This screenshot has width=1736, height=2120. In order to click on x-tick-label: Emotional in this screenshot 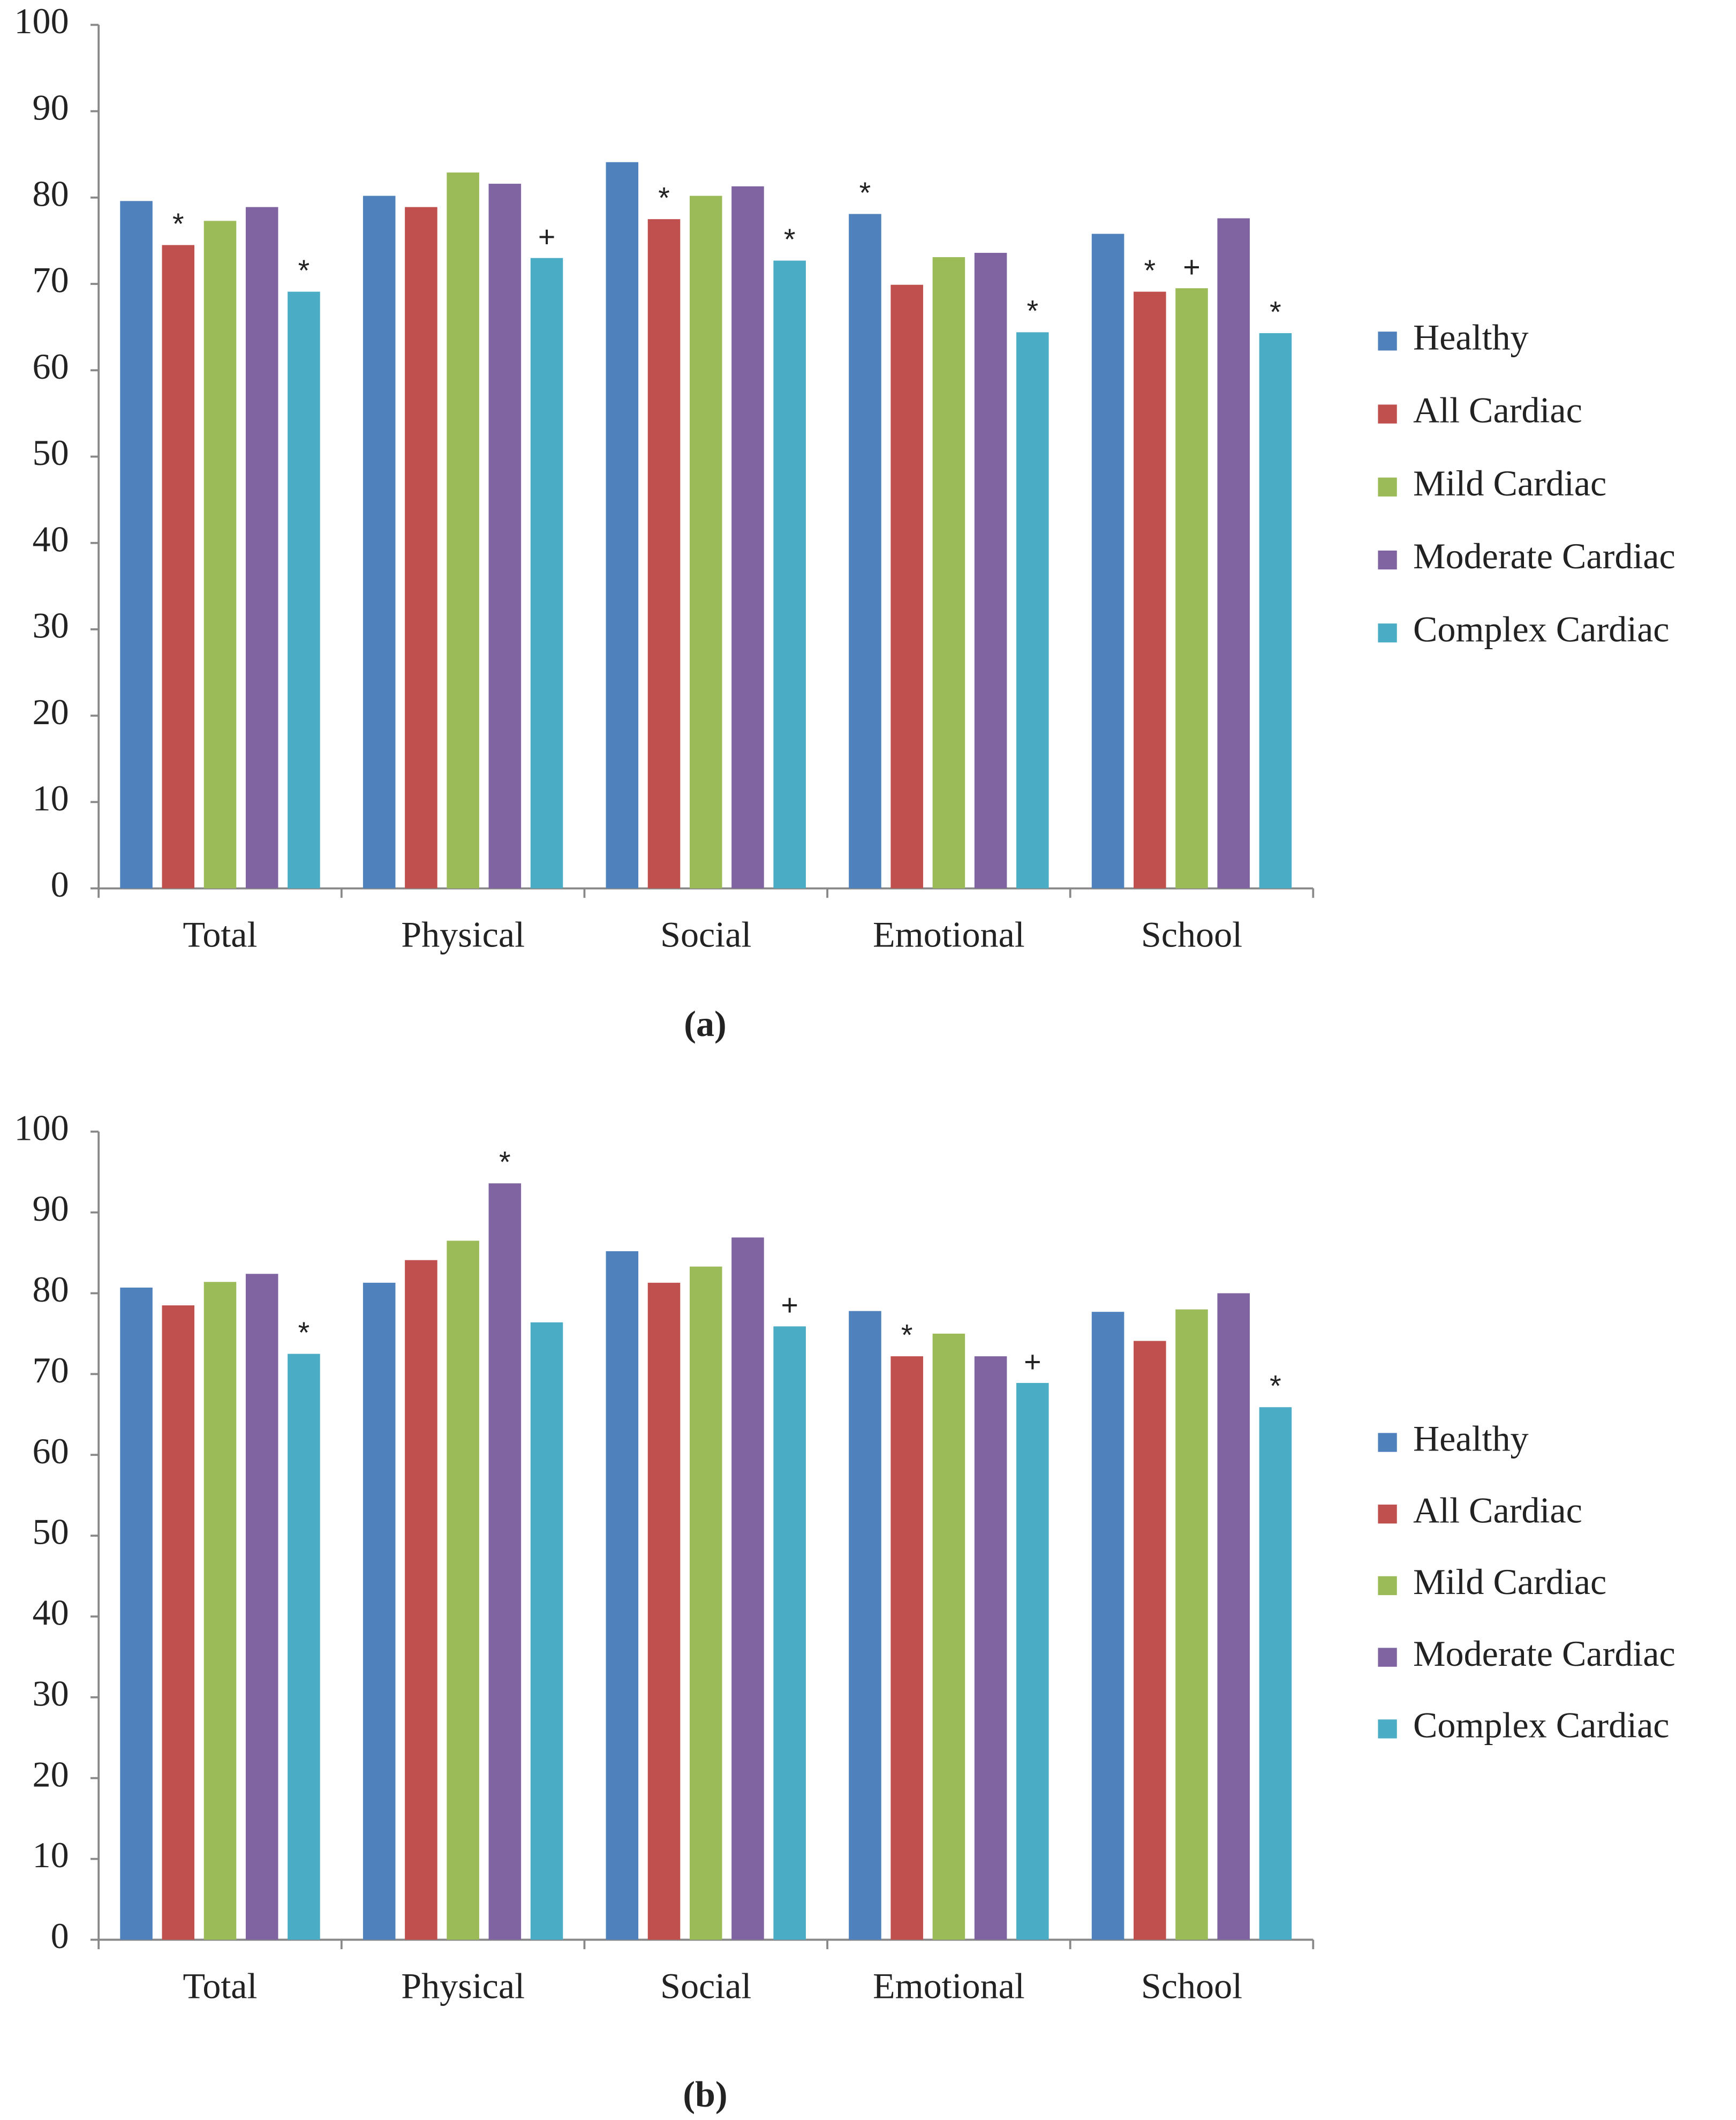, I will do `click(949, 934)`.